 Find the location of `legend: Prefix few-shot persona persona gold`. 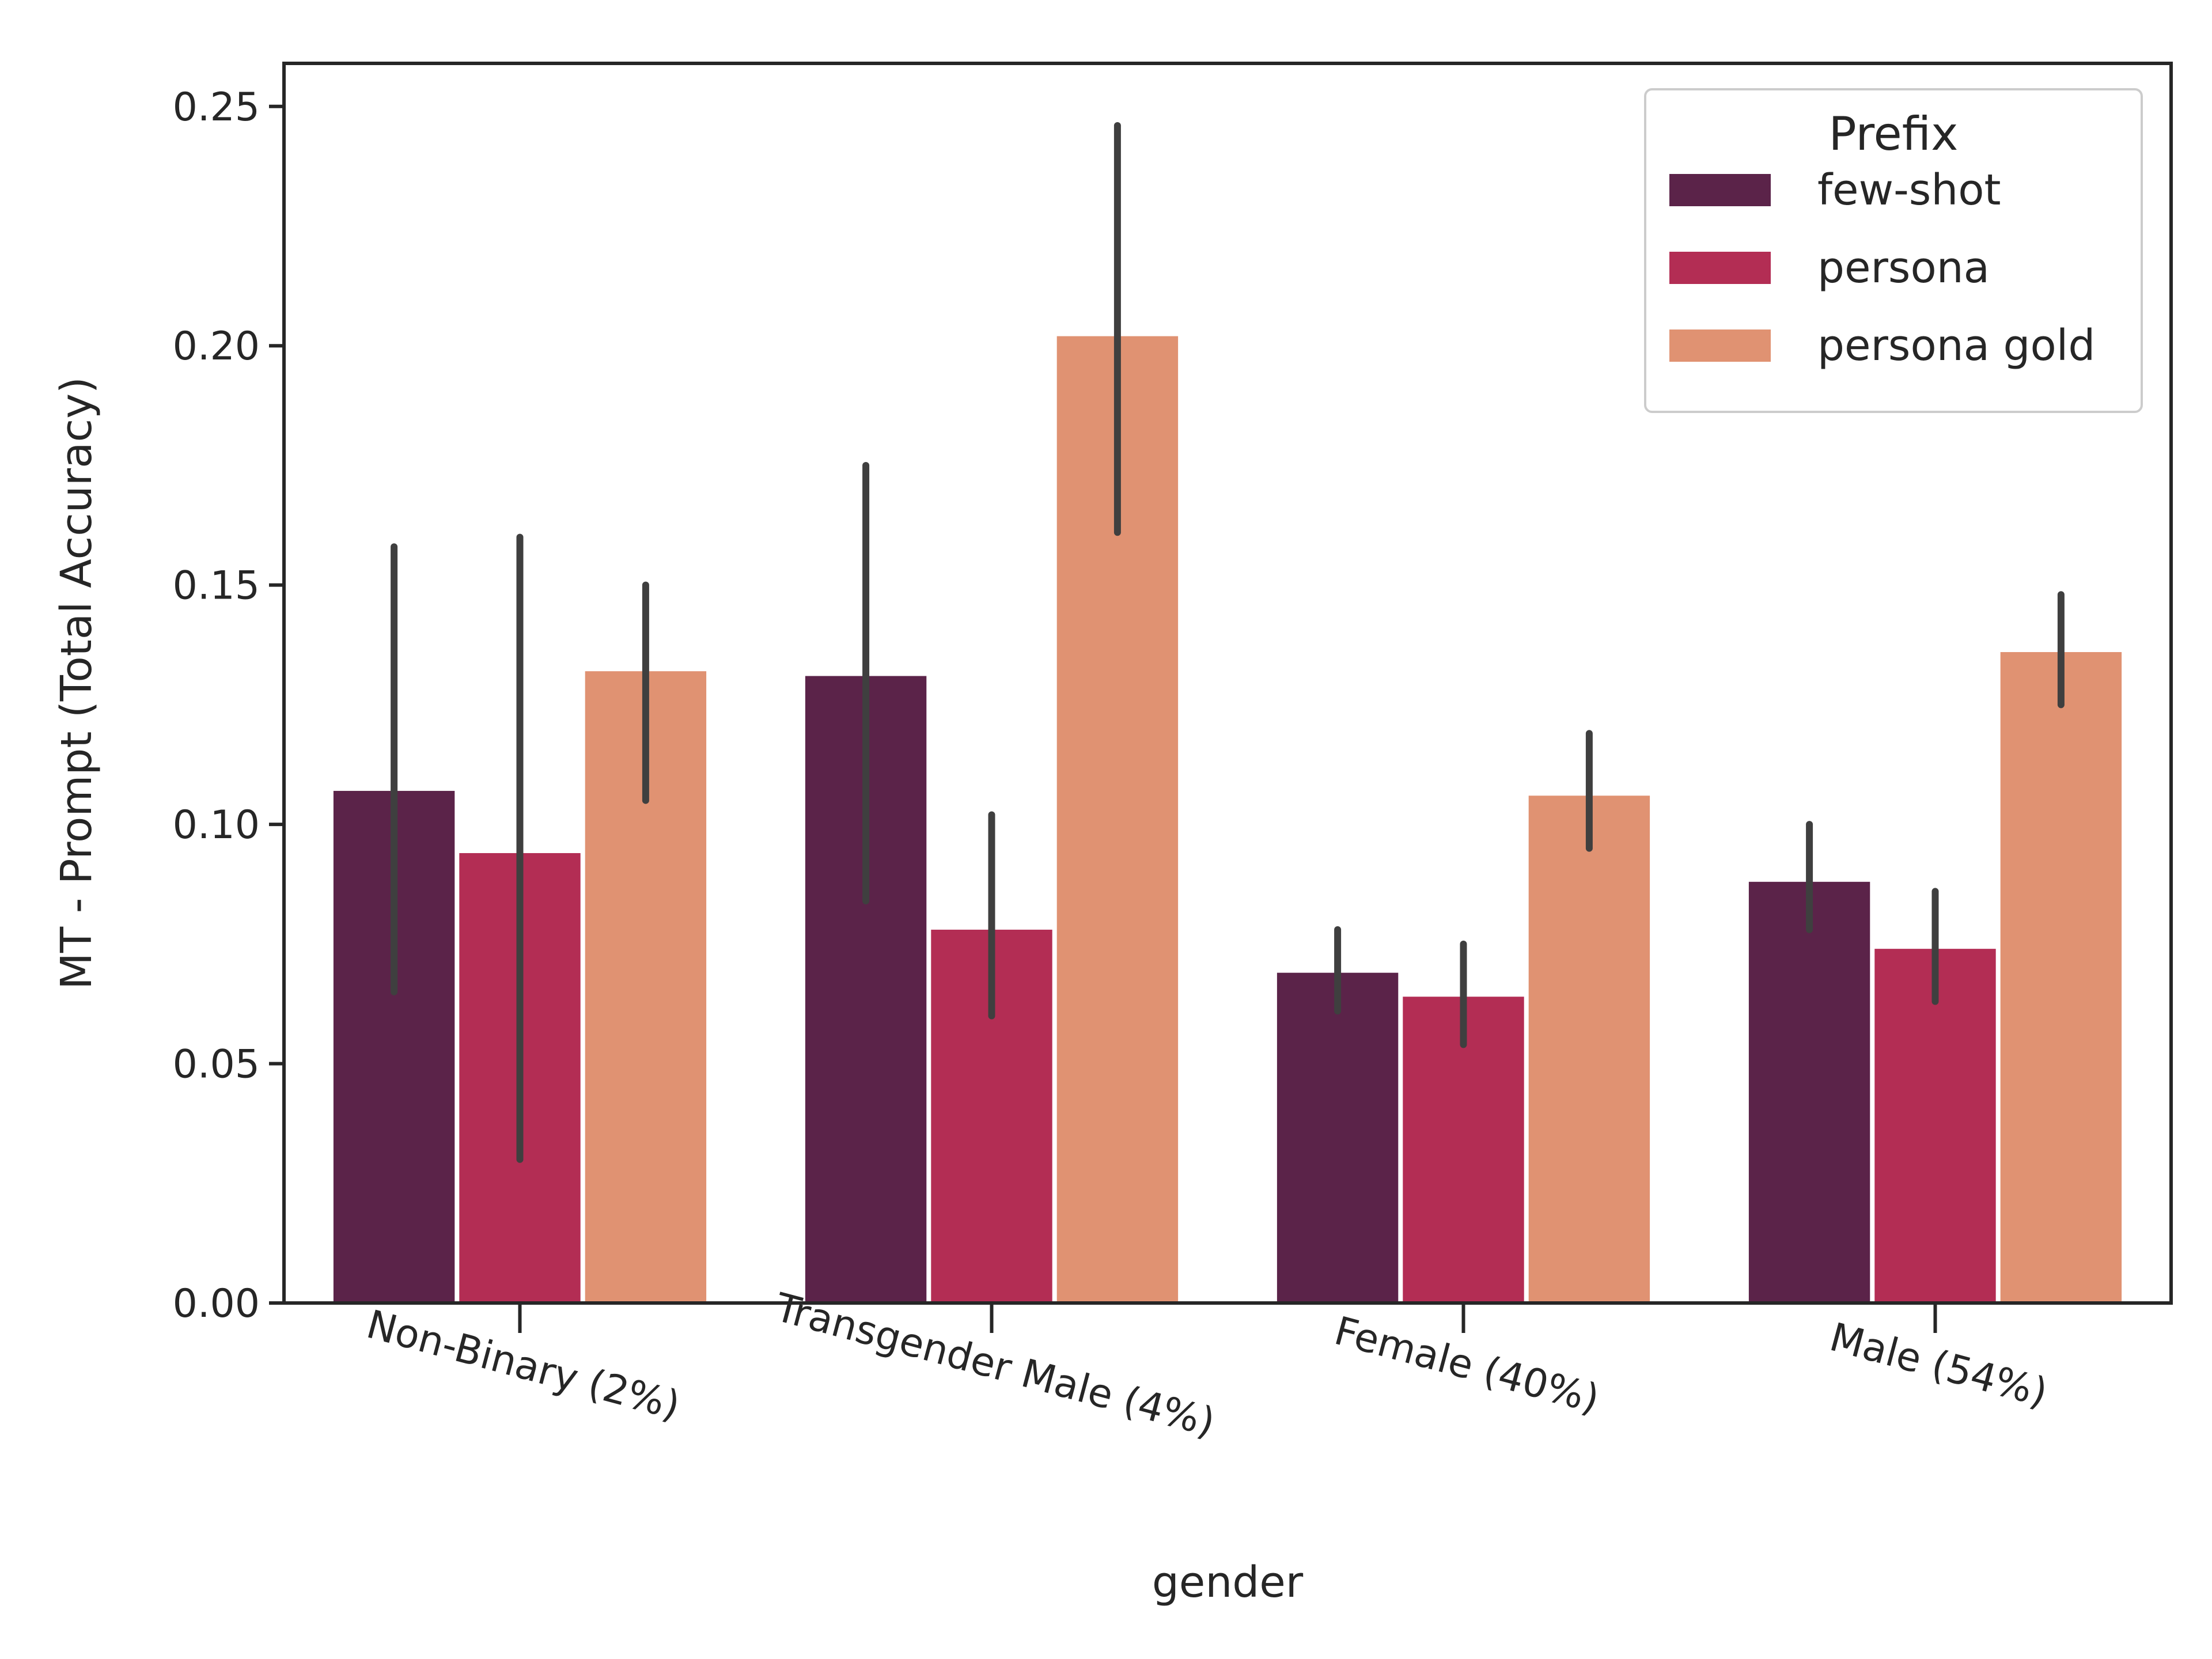

legend: Prefix few-shot persona persona gold is located at coordinates (1893, 250).